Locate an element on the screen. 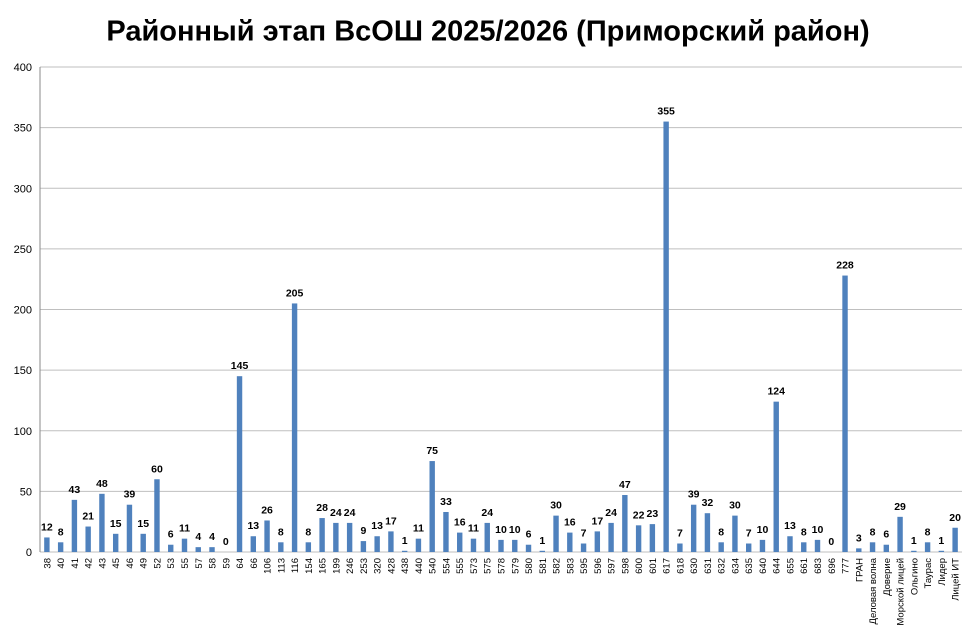 Image resolution: width=975 pixels, height=640 pixels. x-tick-label: Лицей ИТ is located at coordinates (956, 579).